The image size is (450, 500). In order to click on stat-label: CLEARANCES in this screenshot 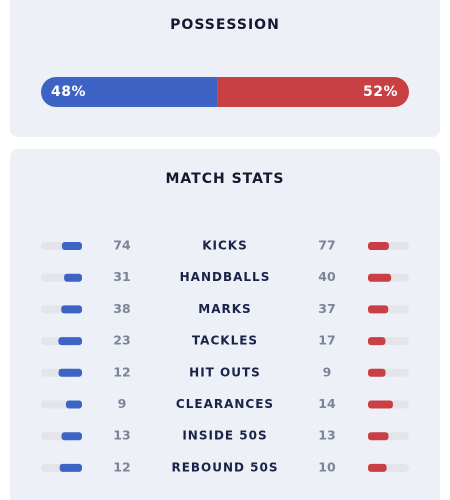, I will do `click(225, 404)`.